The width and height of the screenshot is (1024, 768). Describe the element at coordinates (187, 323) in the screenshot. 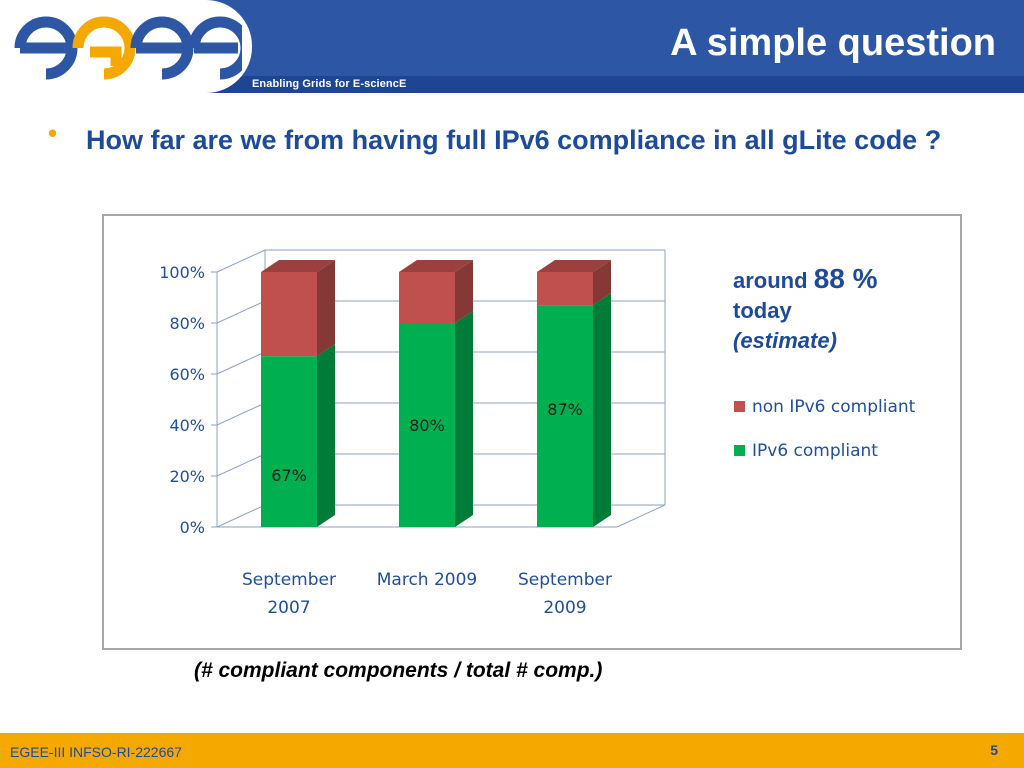

I see `y-tick-label: 80%` at that location.